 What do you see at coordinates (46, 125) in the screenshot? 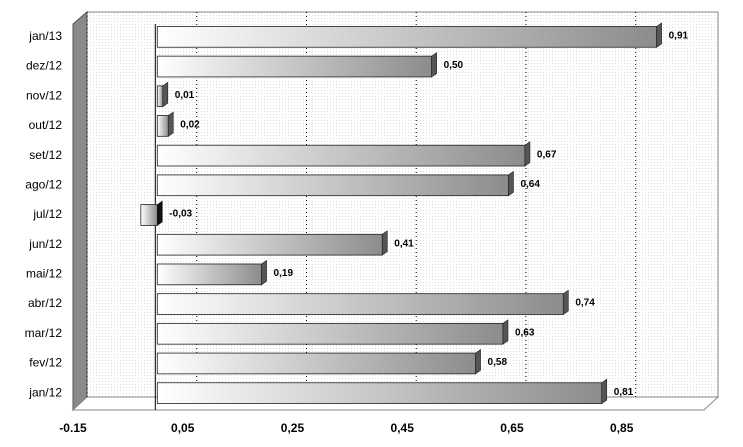
I see `y-tick-label: out/12` at bounding box center [46, 125].